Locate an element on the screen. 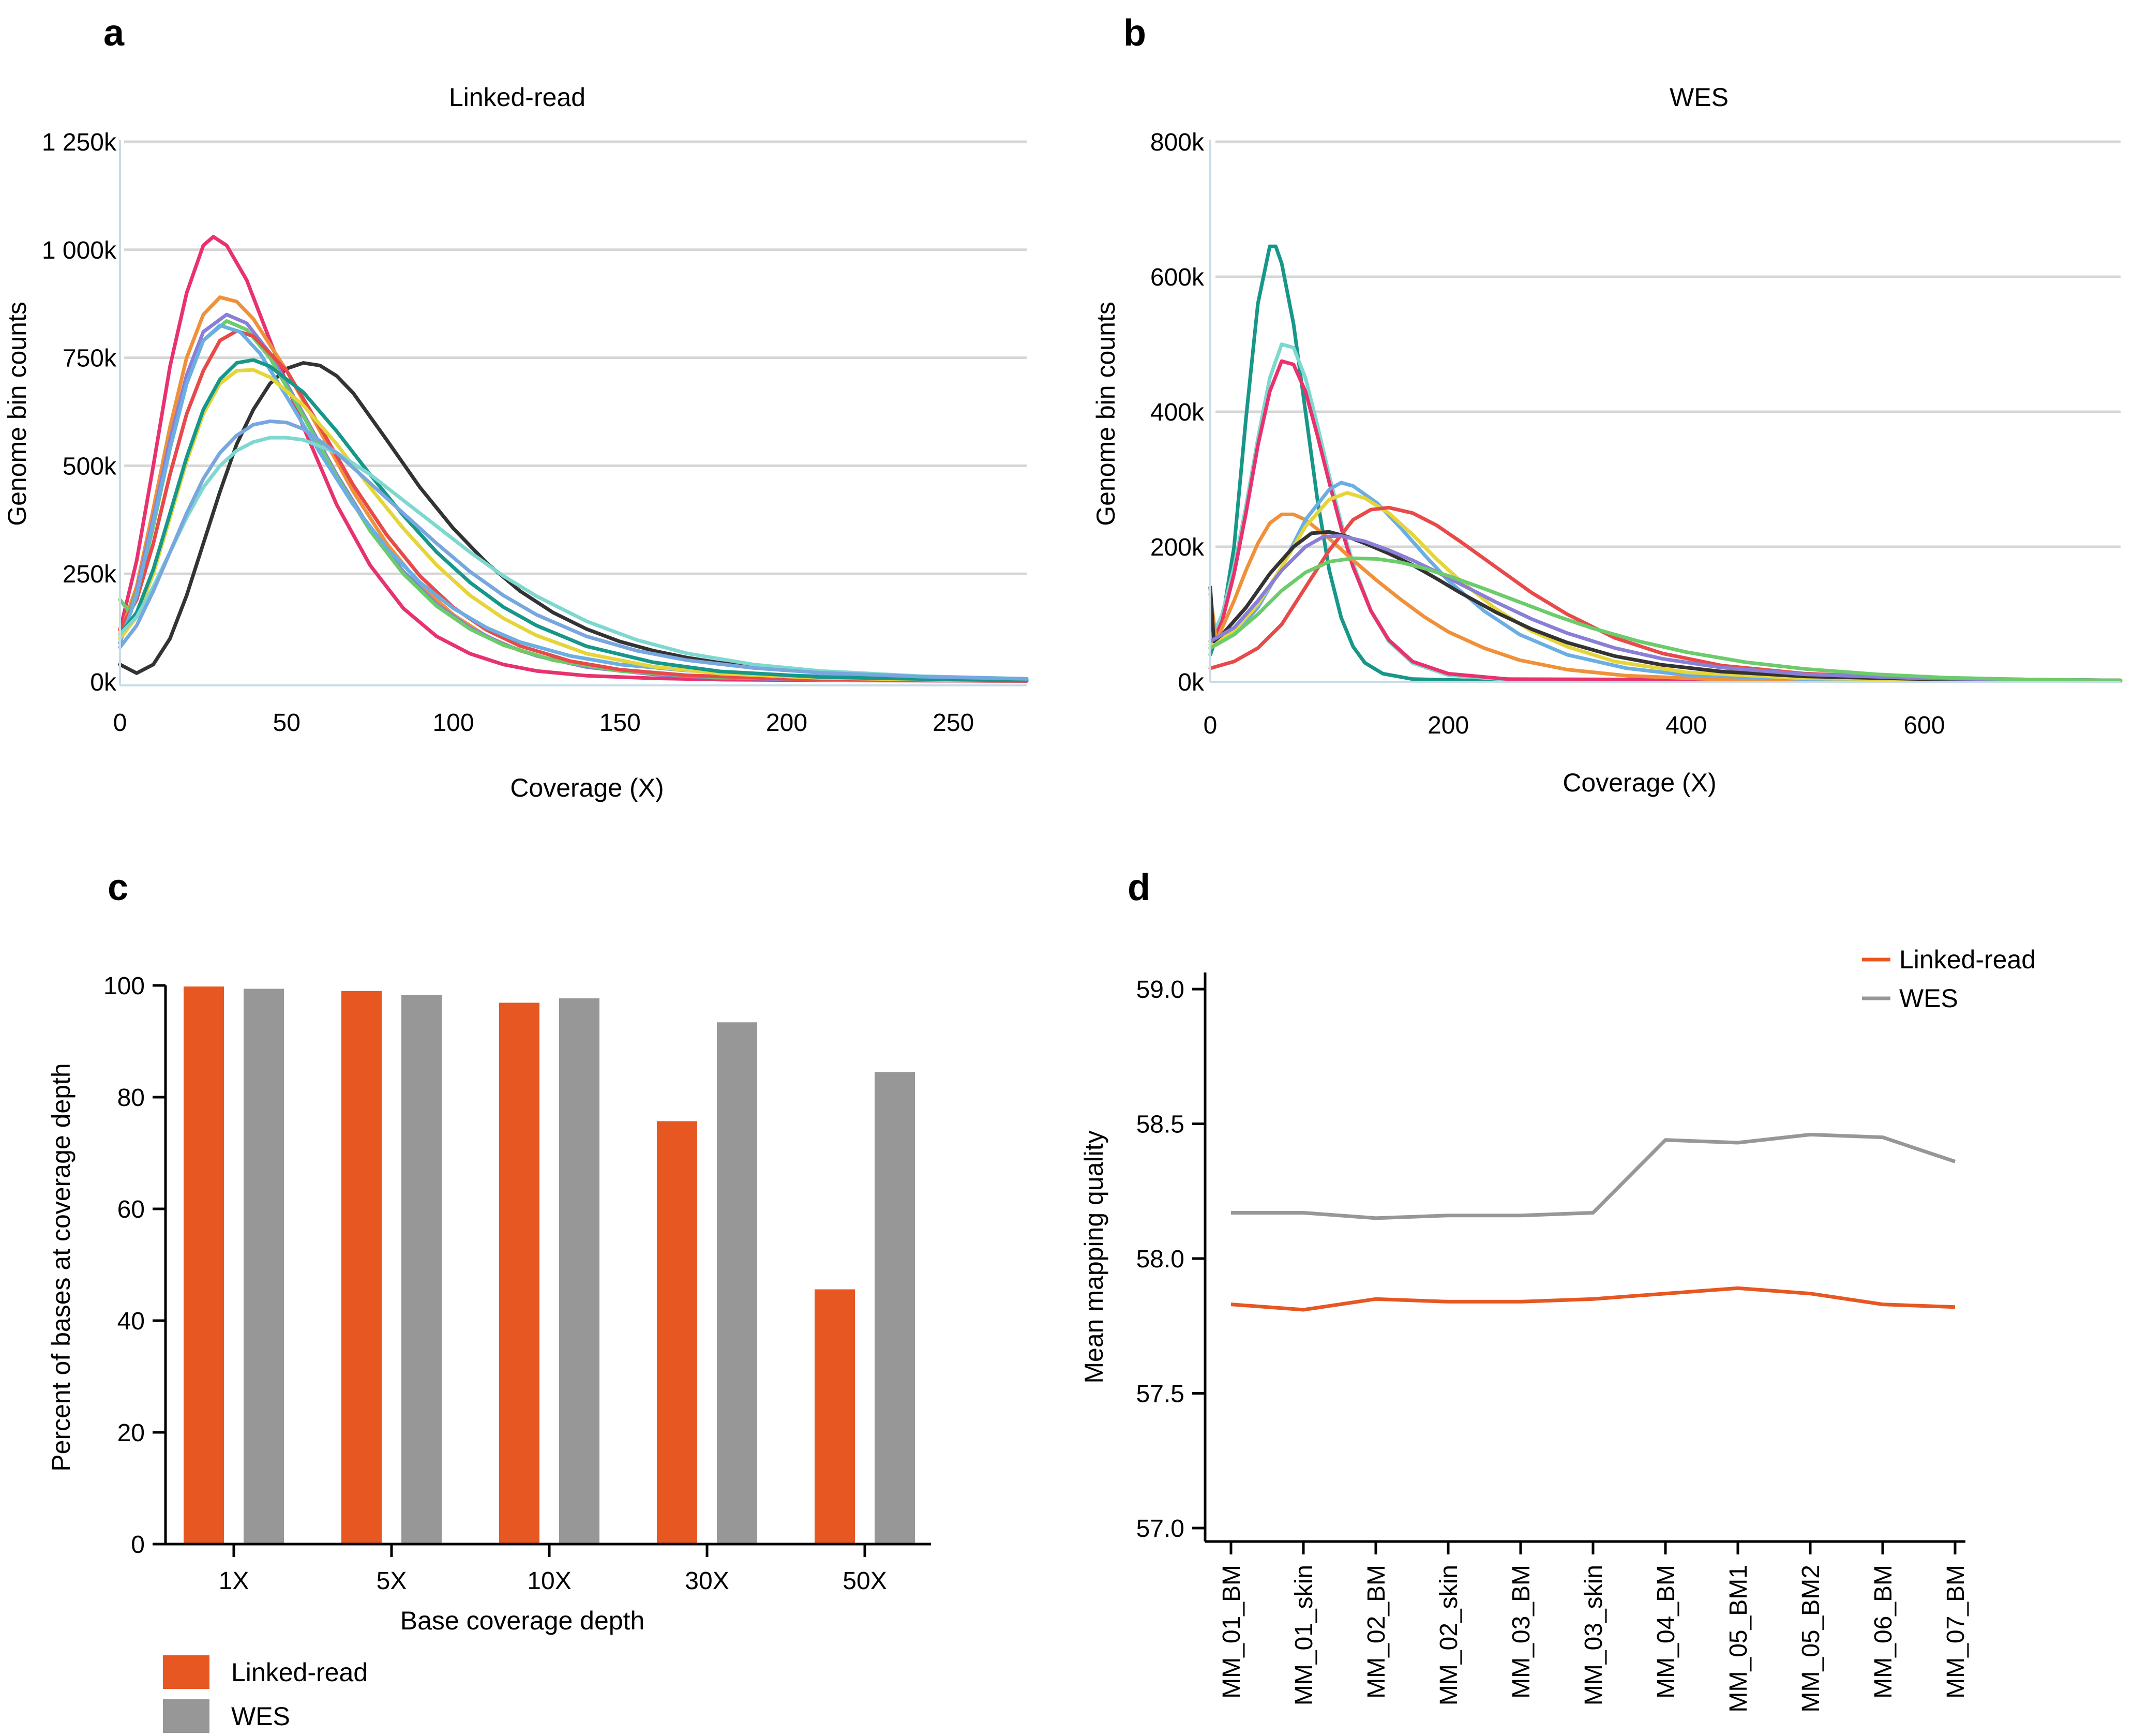 This screenshot has width=2133, height=1736. d-x-tick-label: MM_03_skin is located at coordinates (1594, 1635).